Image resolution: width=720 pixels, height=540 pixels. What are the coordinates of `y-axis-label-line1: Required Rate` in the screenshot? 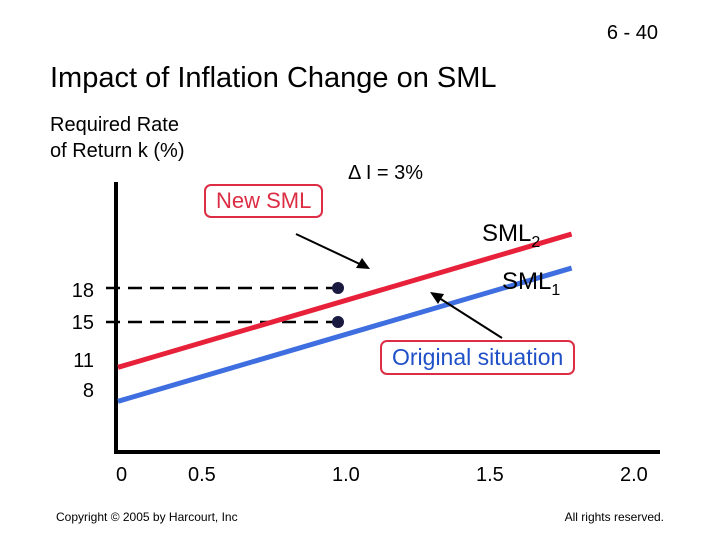 It's located at (114, 125).